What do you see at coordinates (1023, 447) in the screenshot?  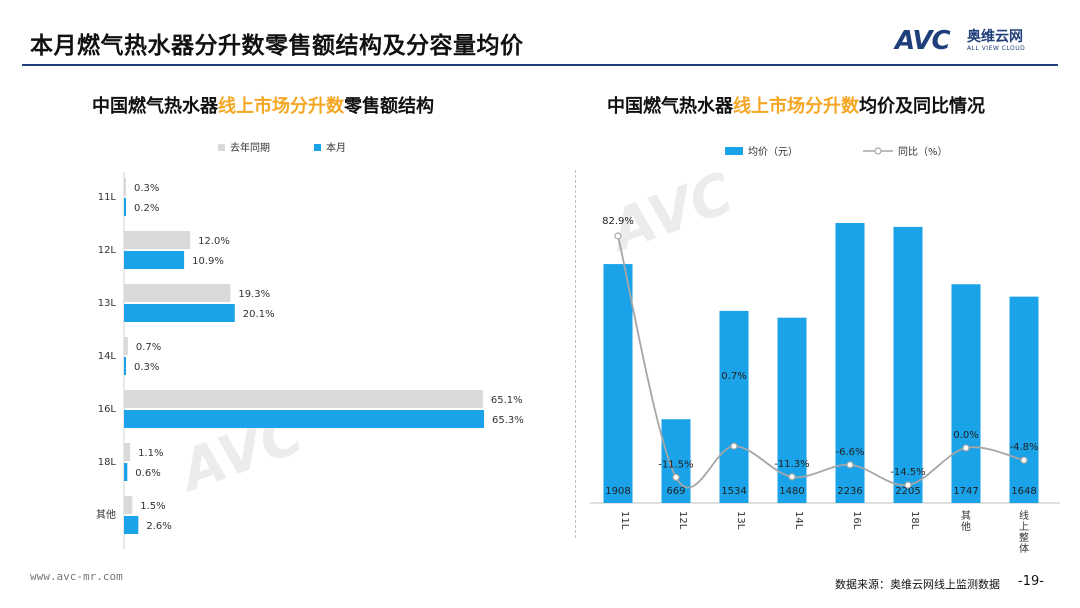 I see `yoy-value-label: -4.8%` at bounding box center [1023, 447].